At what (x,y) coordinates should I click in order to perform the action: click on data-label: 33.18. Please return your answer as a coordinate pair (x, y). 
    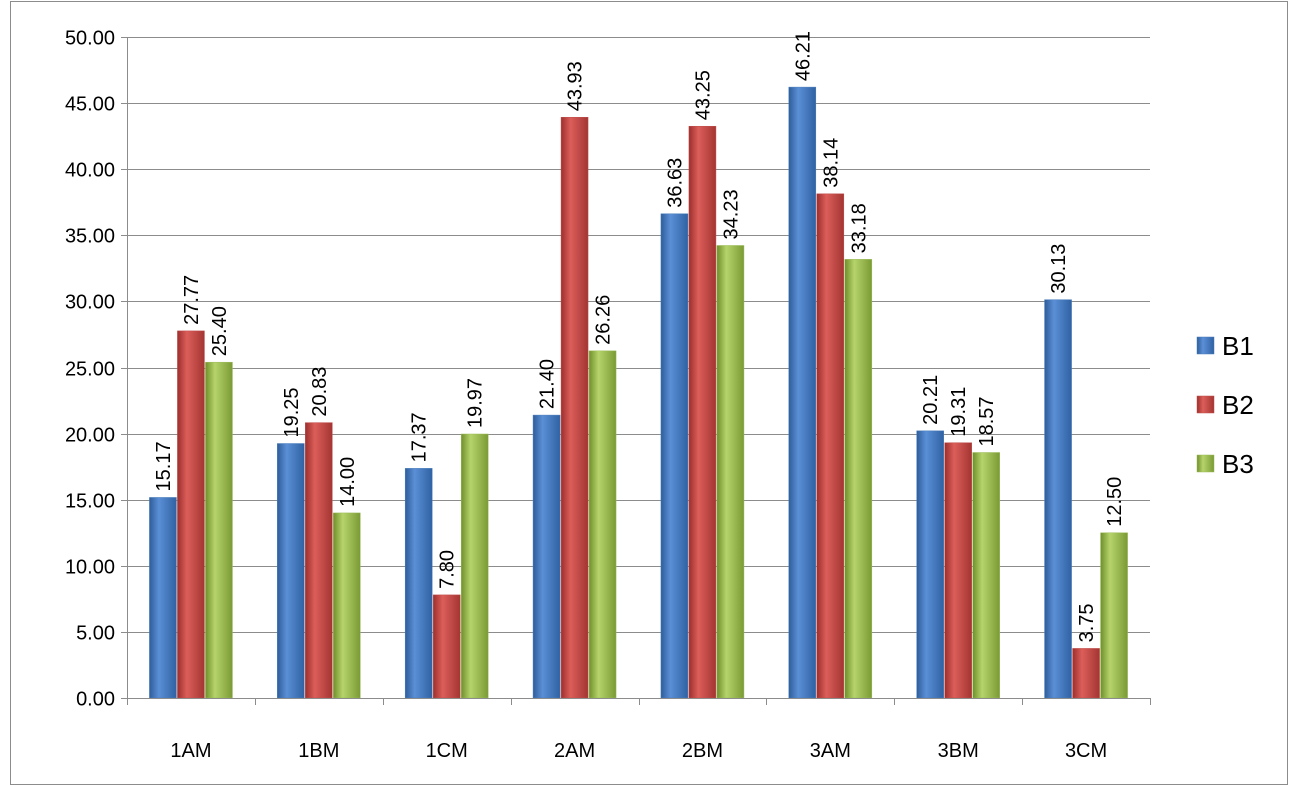
    Looking at the image, I should click on (859, 228).